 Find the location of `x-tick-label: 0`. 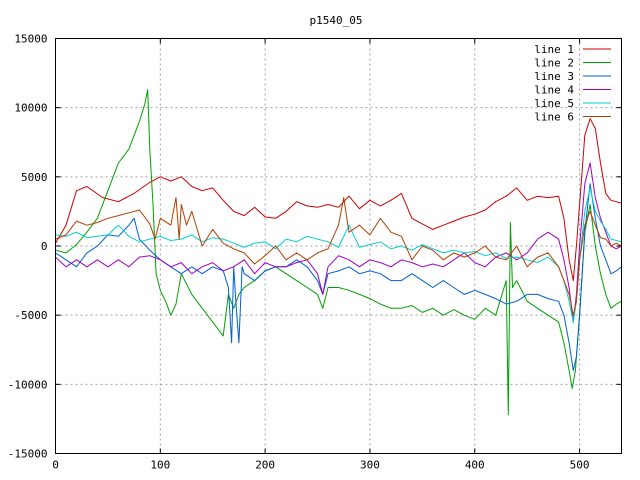

x-tick-label: 0 is located at coordinates (55, 465).